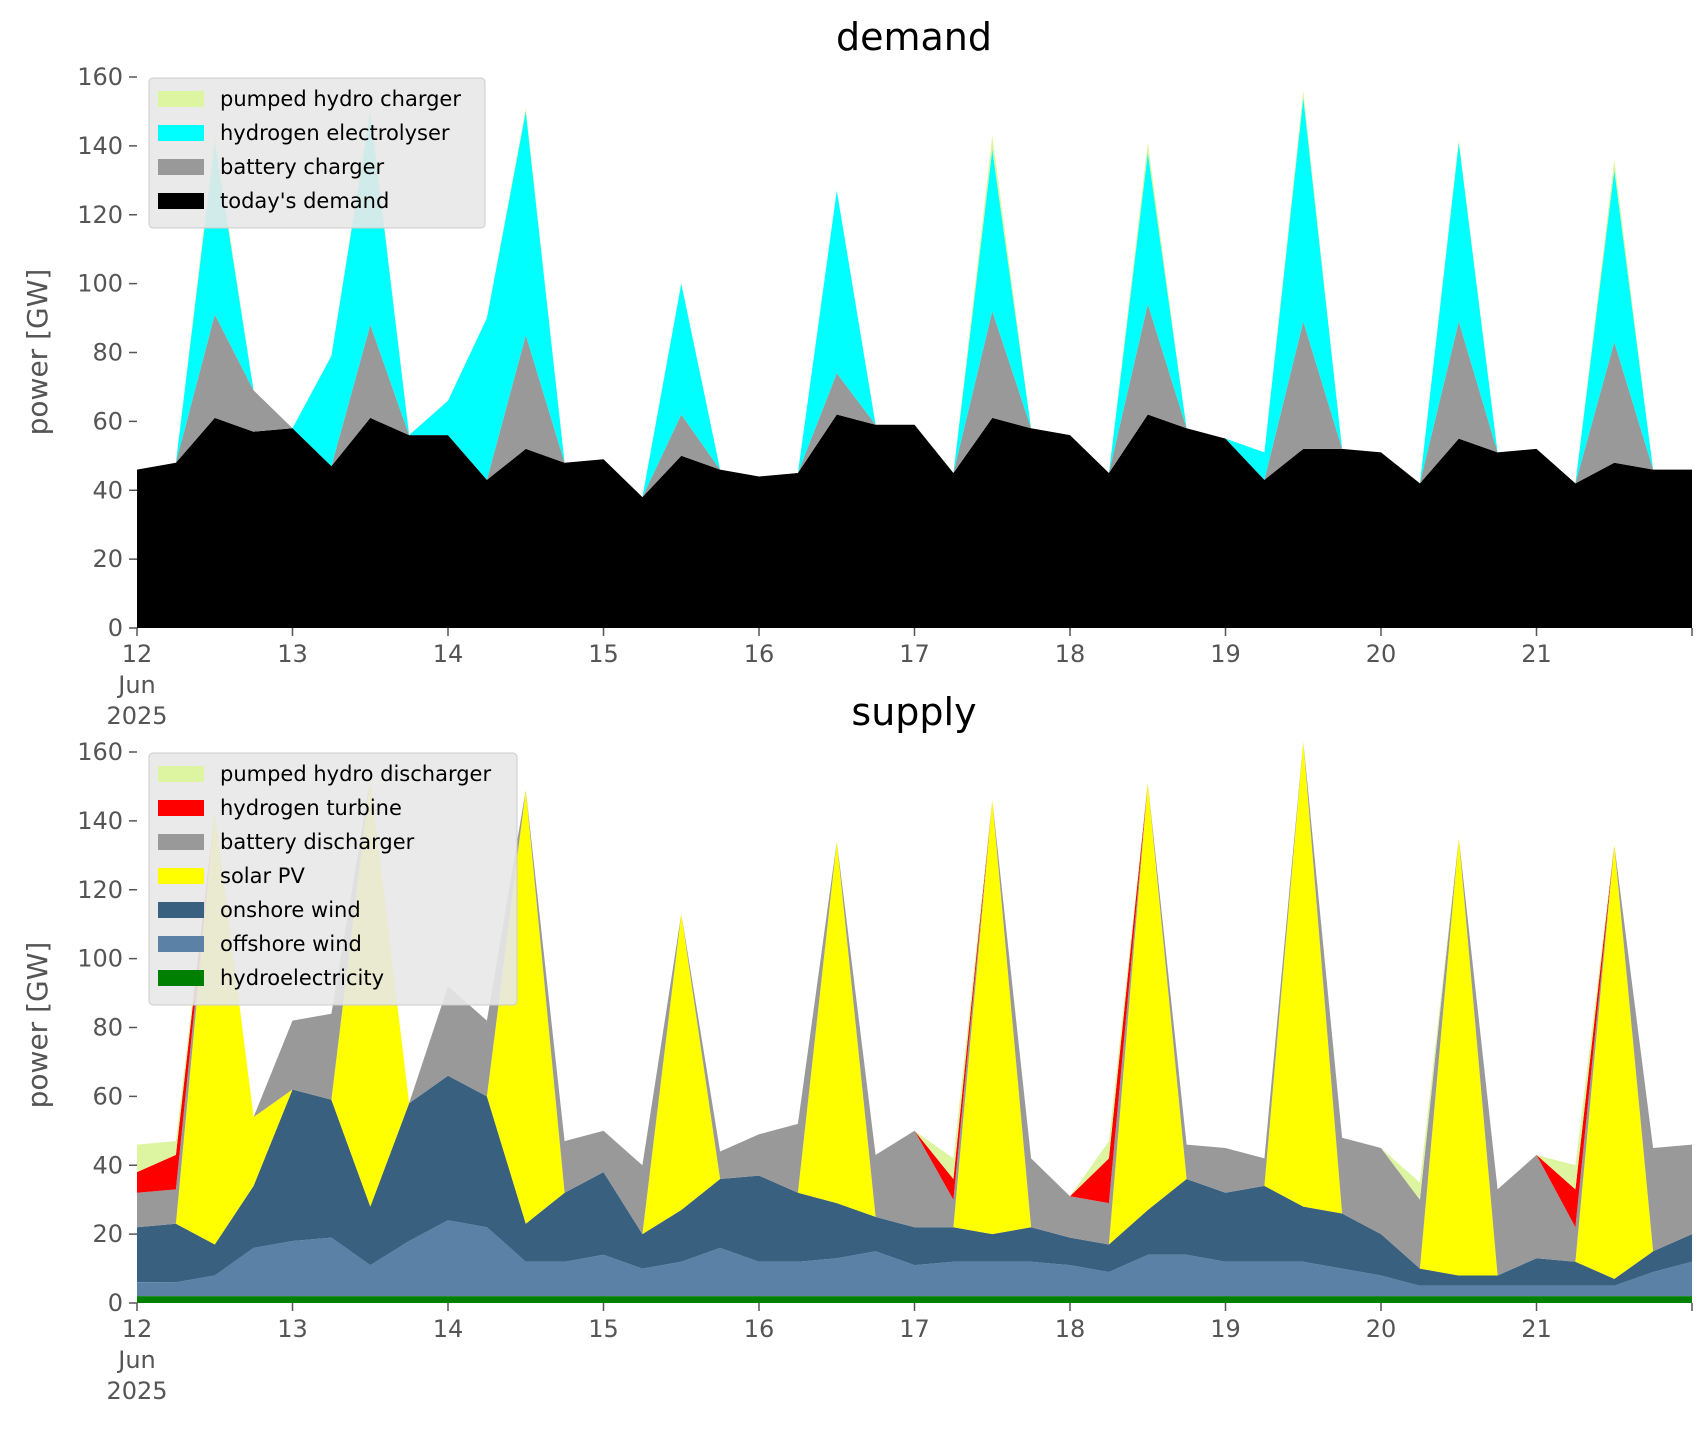 The width and height of the screenshot is (1706, 1431). I want to click on legend-label-battery-discharger: battery discharger, so click(317, 842).